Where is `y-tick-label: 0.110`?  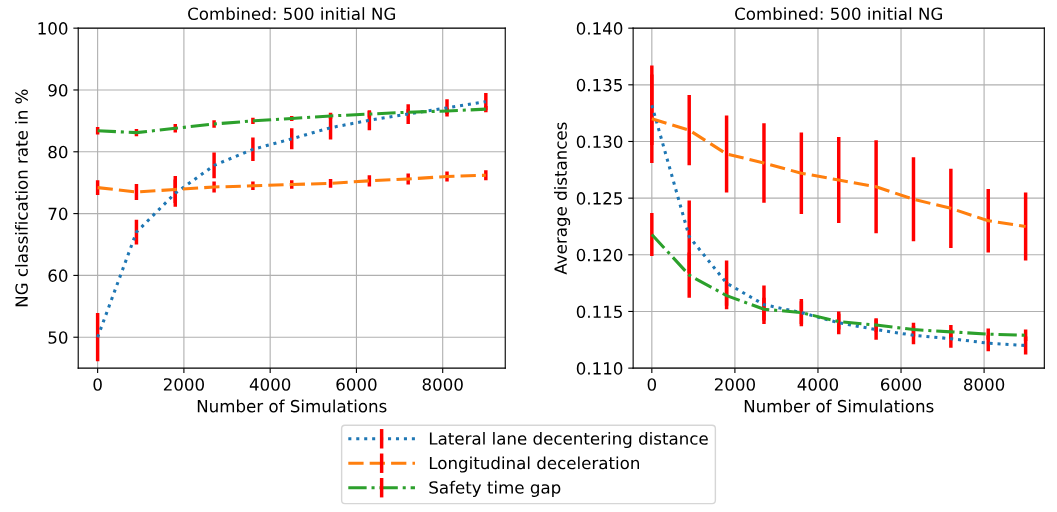
y-tick-label: 0.110 is located at coordinates (599, 368).